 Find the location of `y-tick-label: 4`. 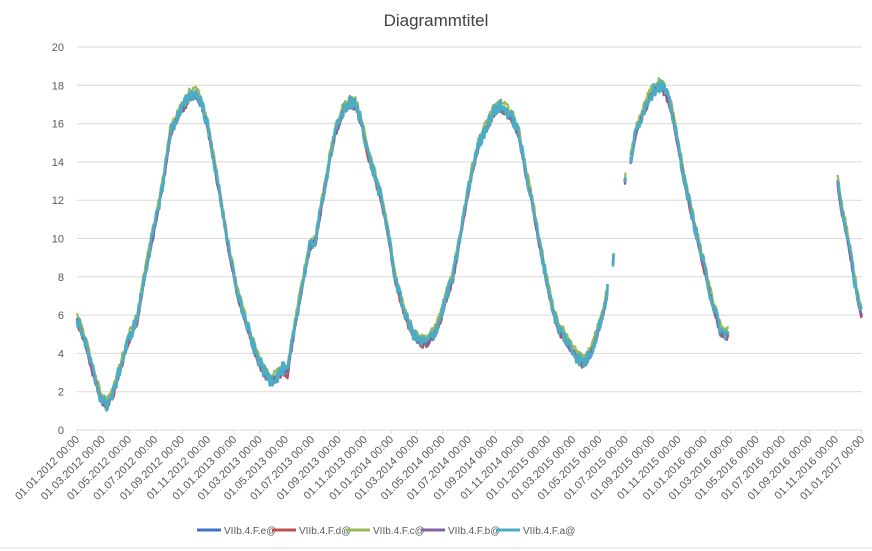

y-tick-label: 4 is located at coordinates (61, 354).